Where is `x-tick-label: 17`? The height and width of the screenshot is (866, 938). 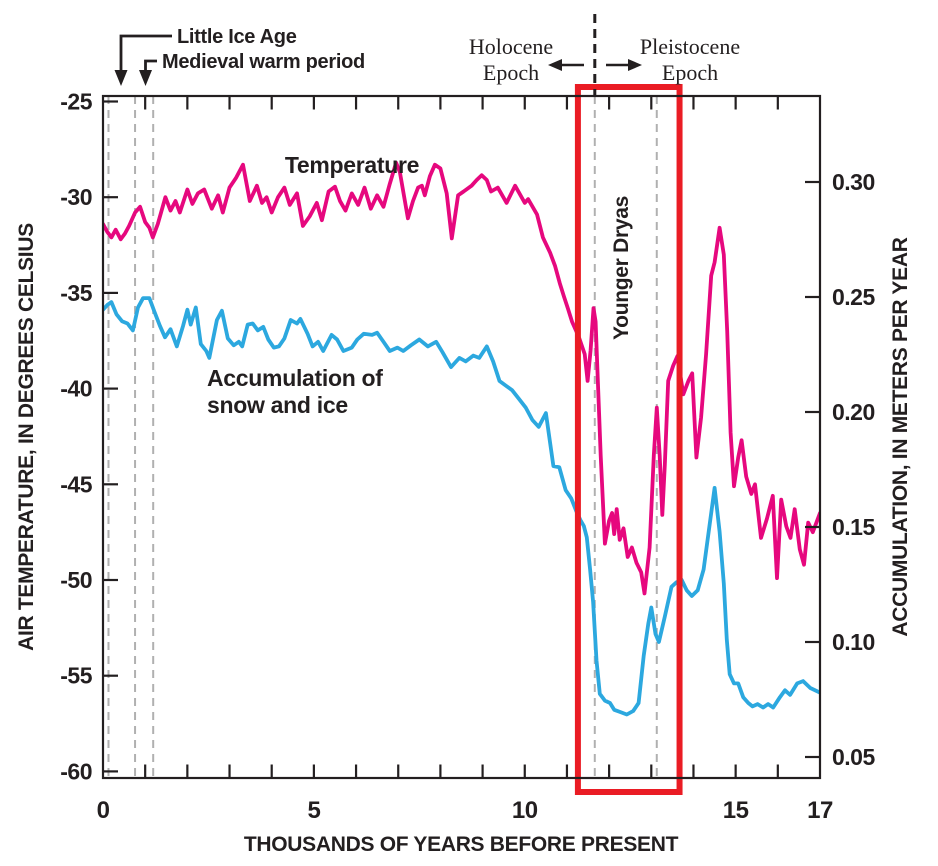 x-tick-label: 17 is located at coordinates (820, 810).